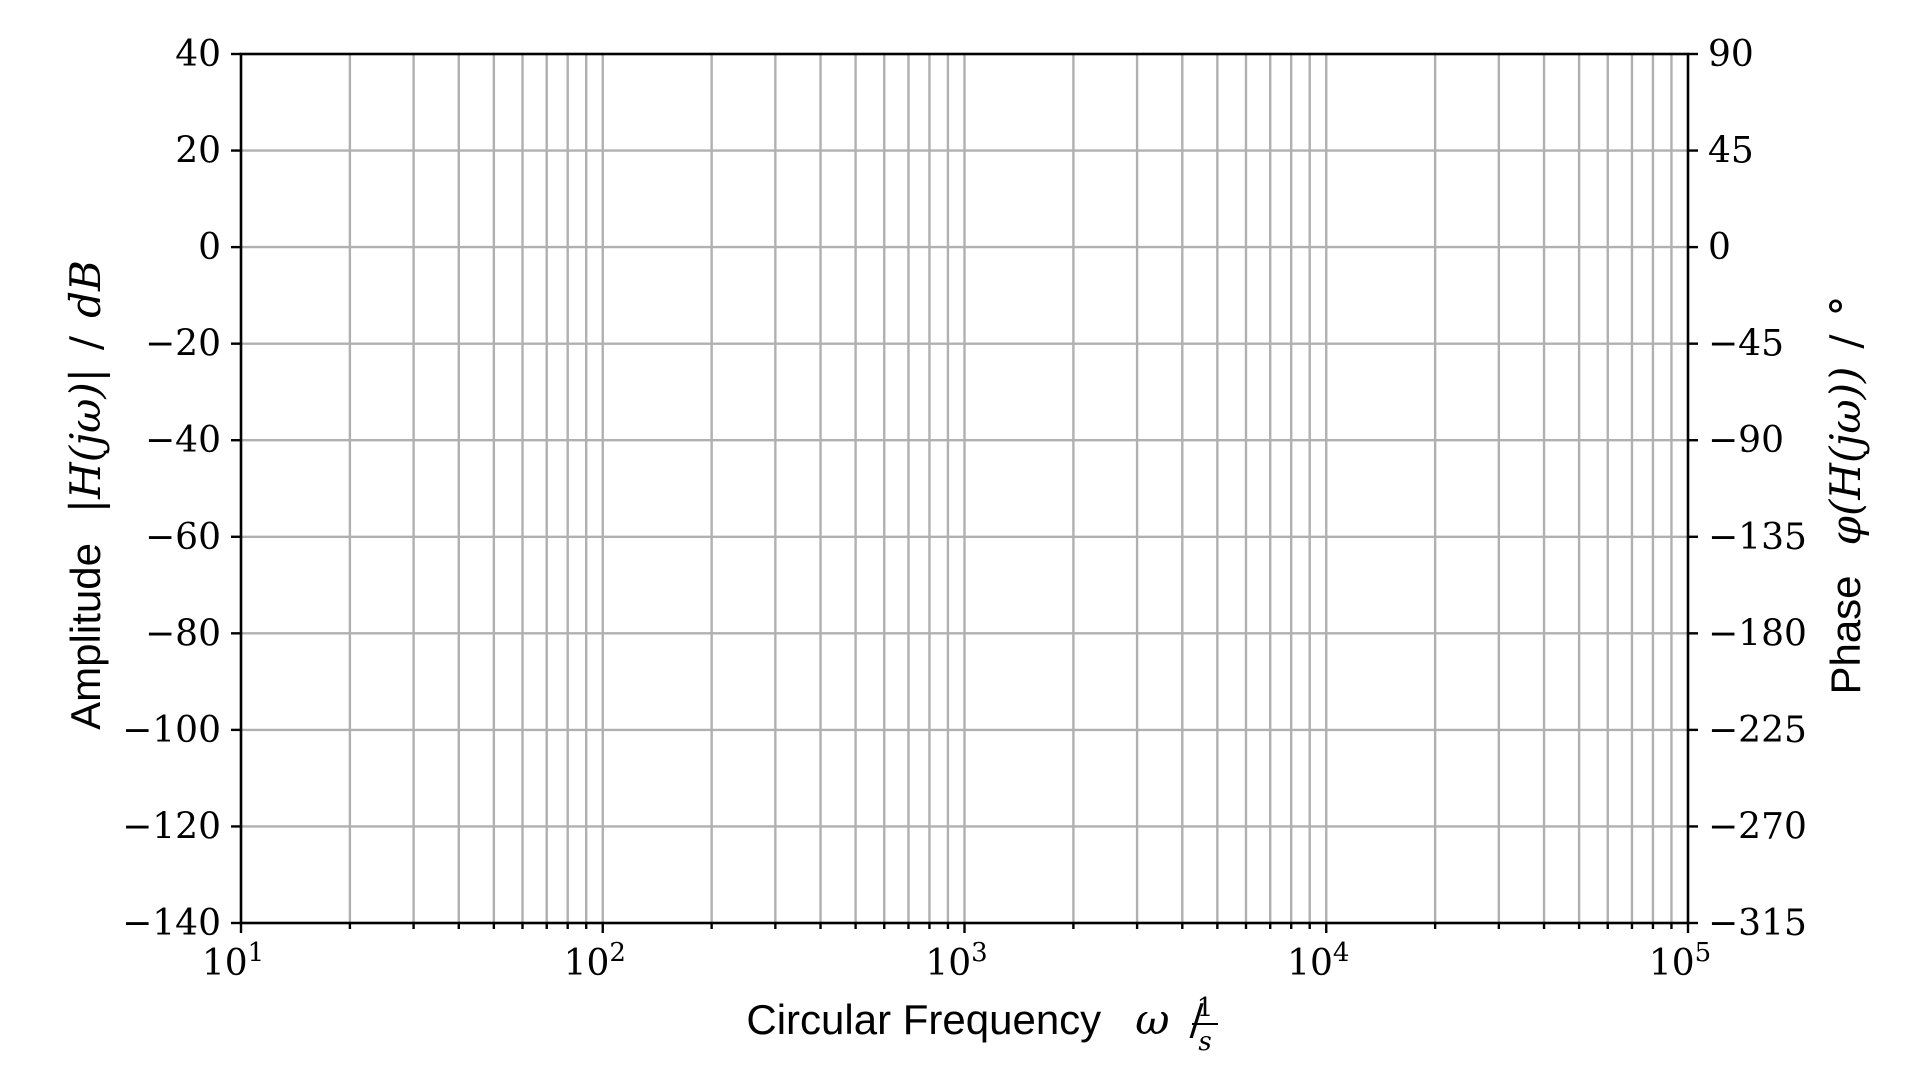  What do you see at coordinates (1204, 1042) in the screenshot?
I see `x-unit-denominator: s` at bounding box center [1204, 1042].